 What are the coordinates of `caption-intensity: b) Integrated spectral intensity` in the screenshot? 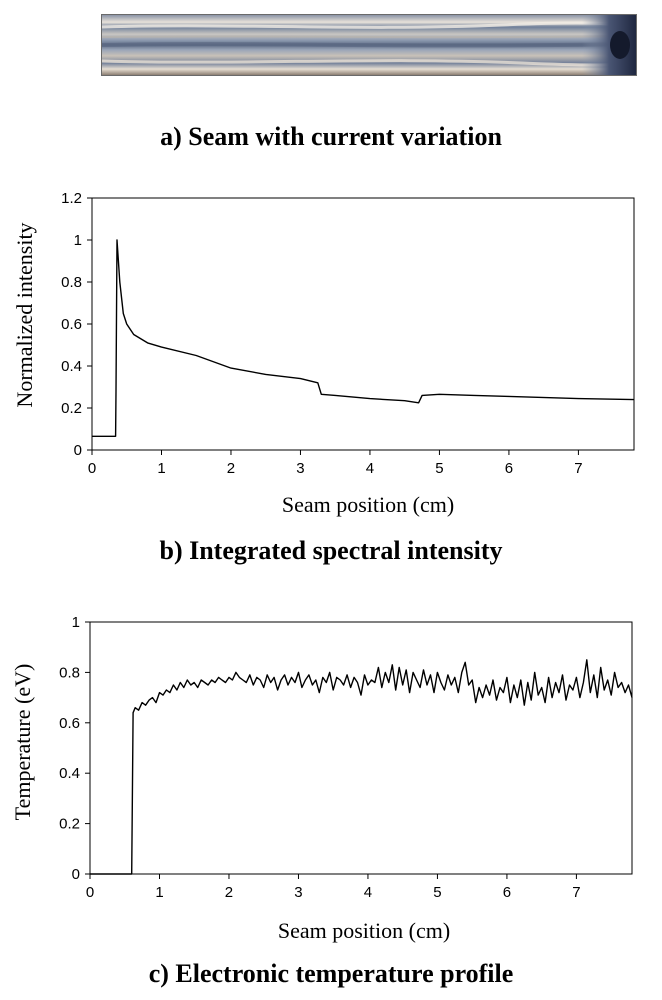 It's located at (331, 550).